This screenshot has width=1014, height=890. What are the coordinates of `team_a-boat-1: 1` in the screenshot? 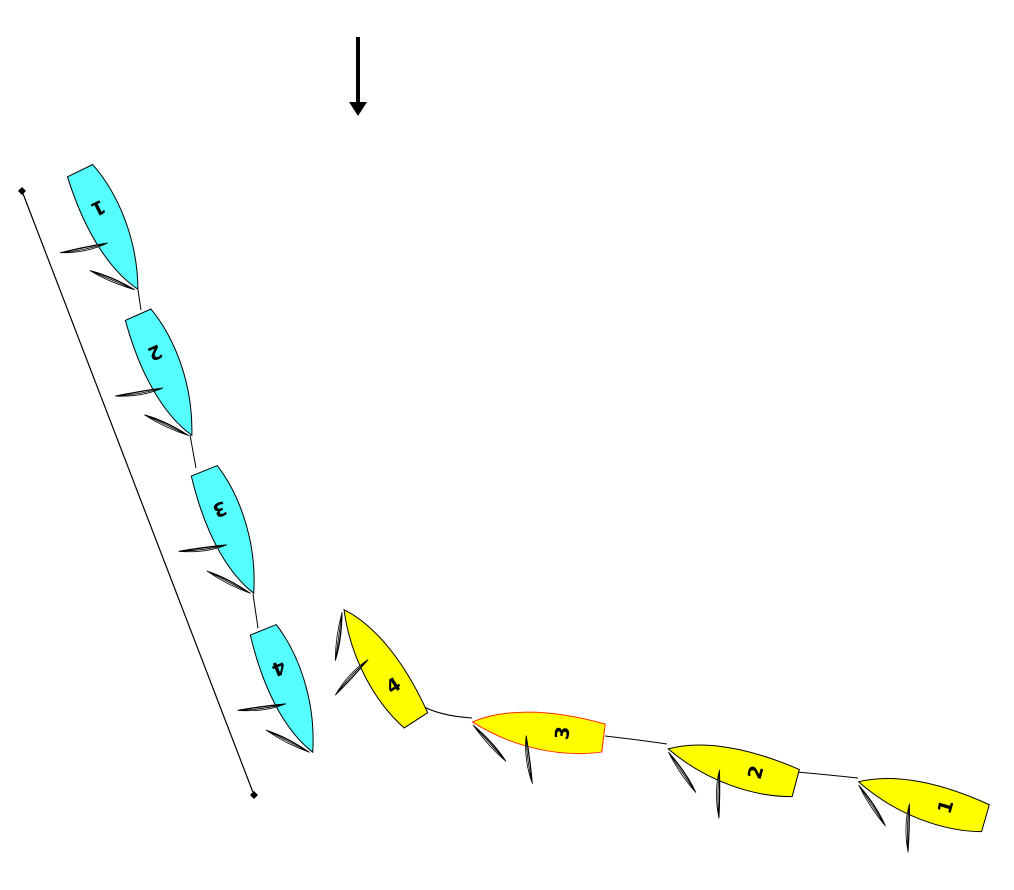 It's located at (94, 237).